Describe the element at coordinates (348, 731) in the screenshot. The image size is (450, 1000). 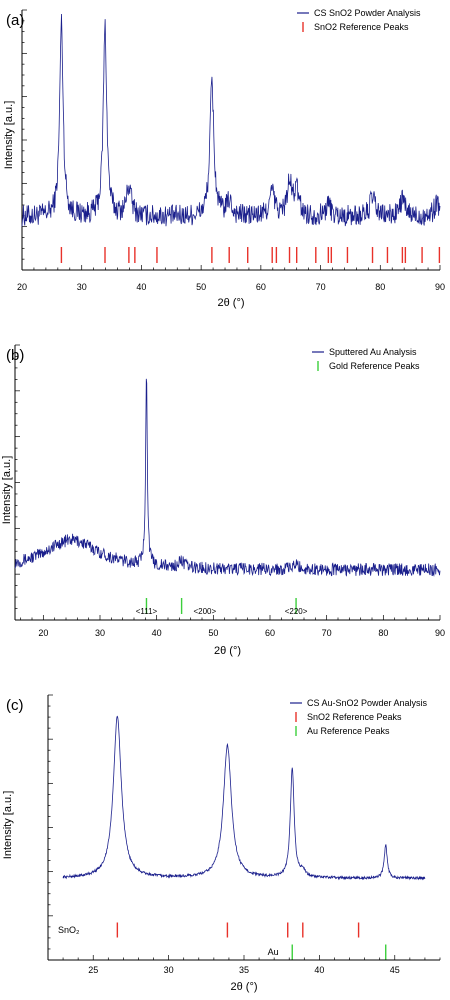
I see `legend-entry: Au Reference Peaks` at that location.